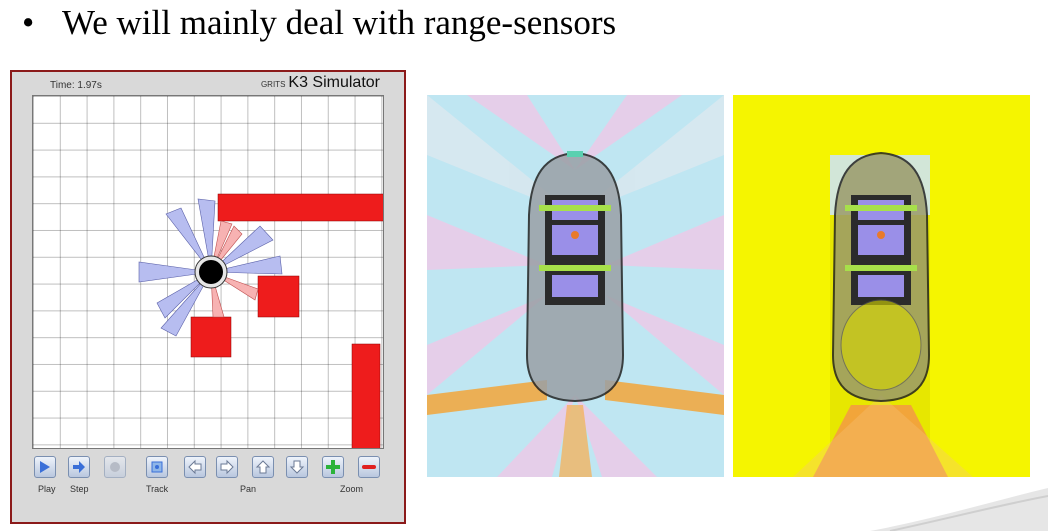 Image resolution: width=1048 pixels, height=531 pixels. Describe the element at coordinates (188, 240) in the screenshot. I see `sensor-cone-nw1` at that location.